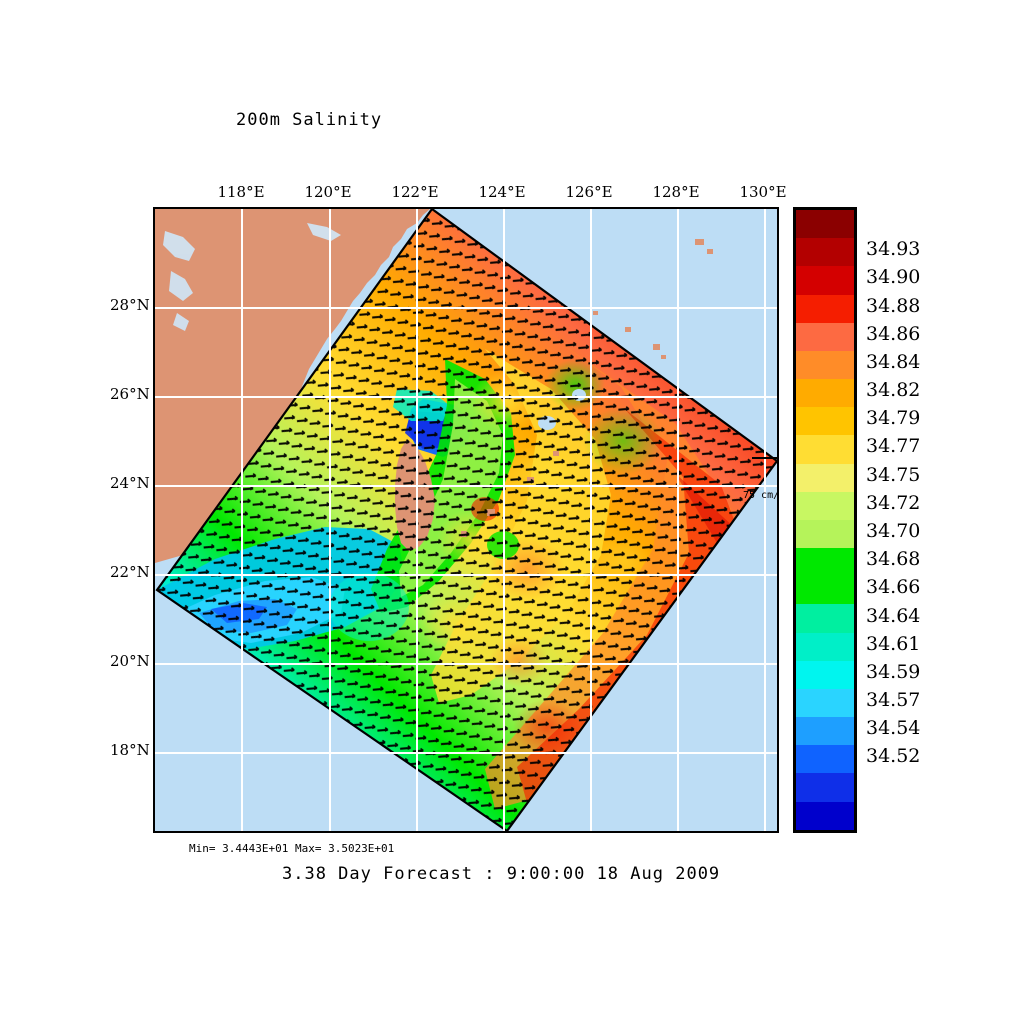 Image resolution: width=1024 pixels, height=1024 pixels. Describe the element at coordinates (893, 305) in the screenshot. I see `colorbar-tick-label: 34.88` at that location.